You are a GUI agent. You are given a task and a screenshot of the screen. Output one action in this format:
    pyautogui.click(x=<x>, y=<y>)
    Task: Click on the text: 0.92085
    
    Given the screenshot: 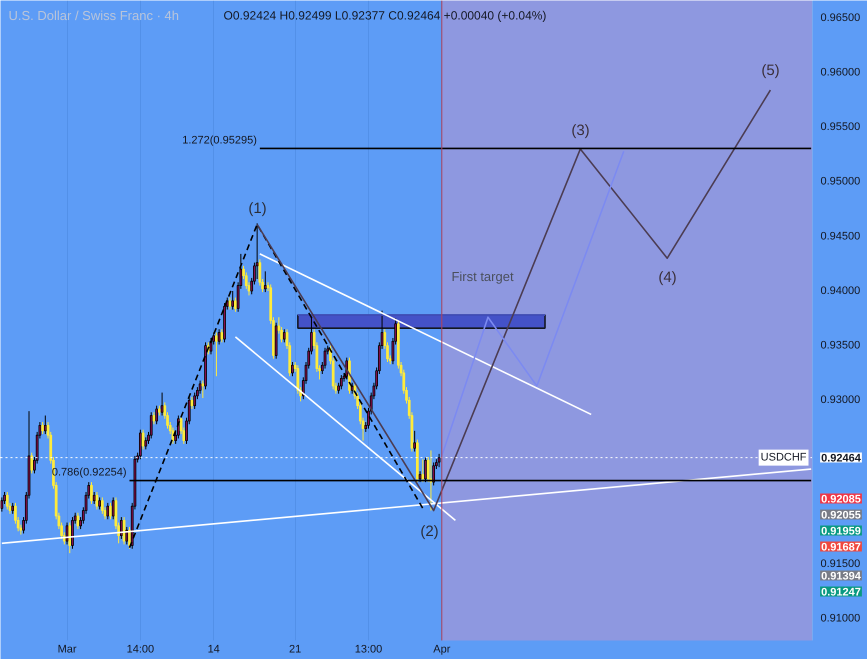 What is the action you would take?
    pyautogui.click(x=841, y=500)
    